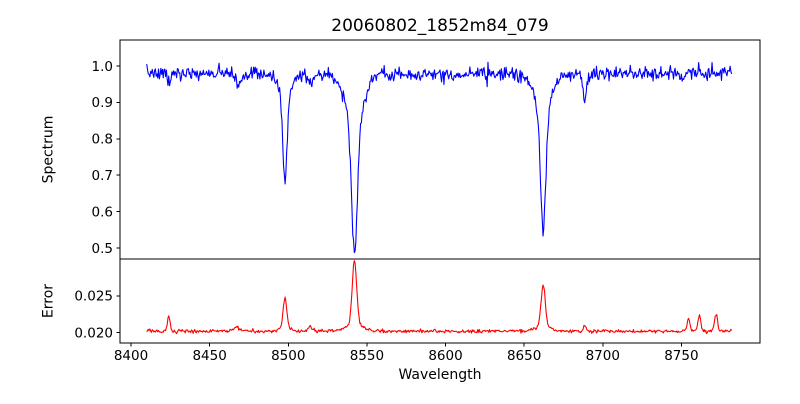  Describe the element at coordinates (439, 375) in the screenshot. I see `x-axis-label: Wavelength` at that location.